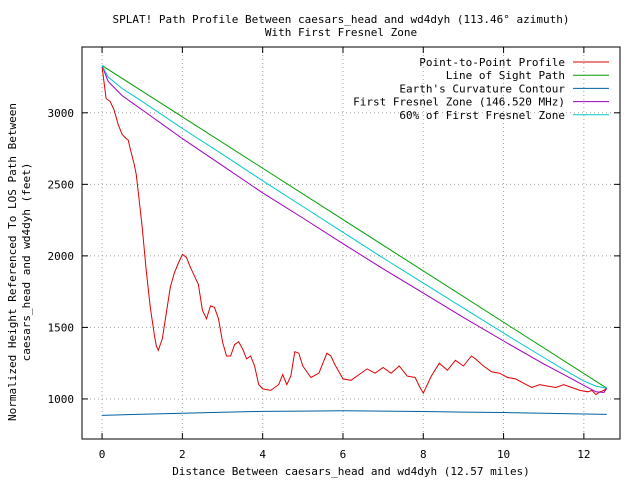 The width and height of the screenshot is (640, 480). What do you see at coordinates (182, 454) in the screenshot?
I see `x-tick-label: 2` at bounding box center [182, 454].